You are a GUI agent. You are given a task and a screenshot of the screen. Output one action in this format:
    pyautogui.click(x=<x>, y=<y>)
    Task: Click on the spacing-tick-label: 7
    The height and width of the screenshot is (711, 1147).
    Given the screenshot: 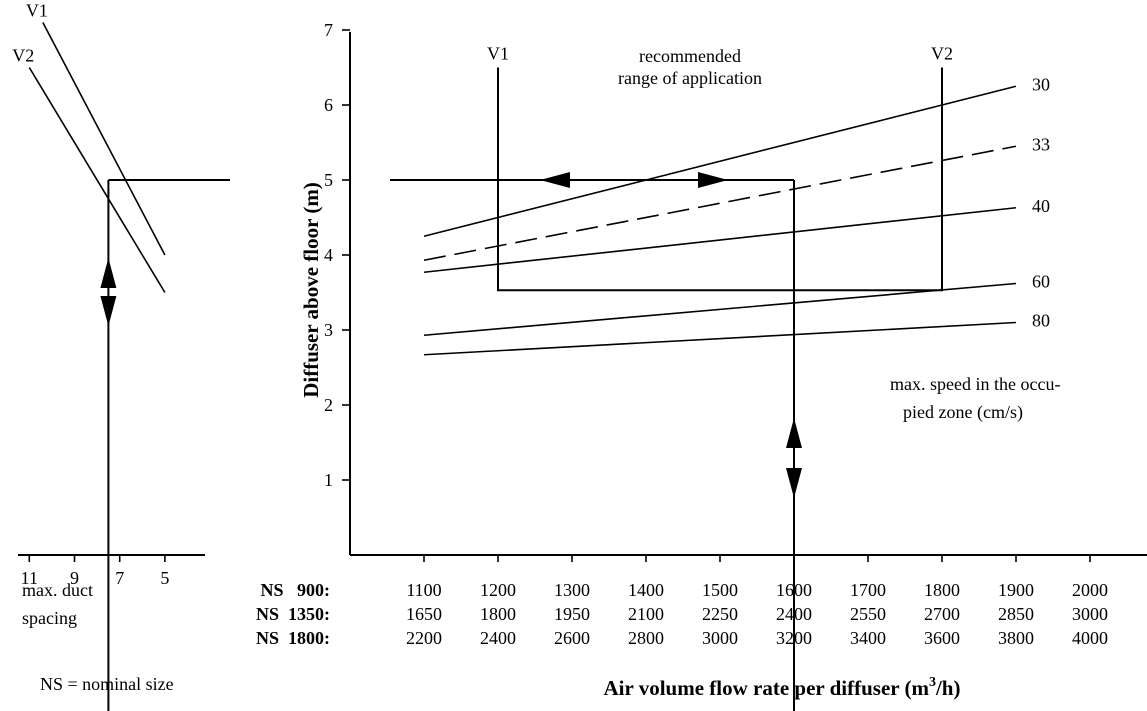 What is the action you would take?
    pyautogui.click(x=119, y=578)
    